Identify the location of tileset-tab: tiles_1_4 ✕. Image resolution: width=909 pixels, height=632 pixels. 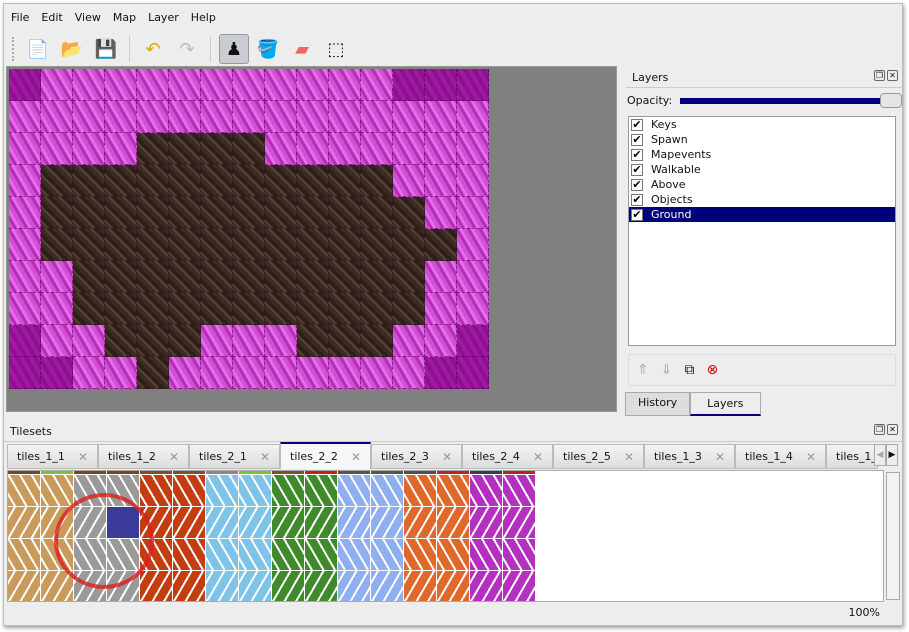
(780, 456).